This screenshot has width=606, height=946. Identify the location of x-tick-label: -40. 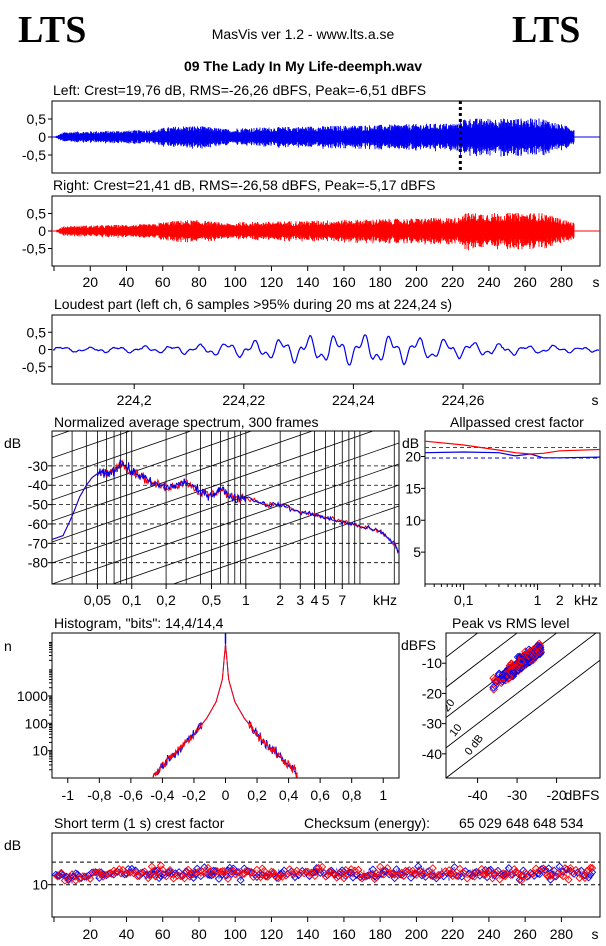
(477, 795).